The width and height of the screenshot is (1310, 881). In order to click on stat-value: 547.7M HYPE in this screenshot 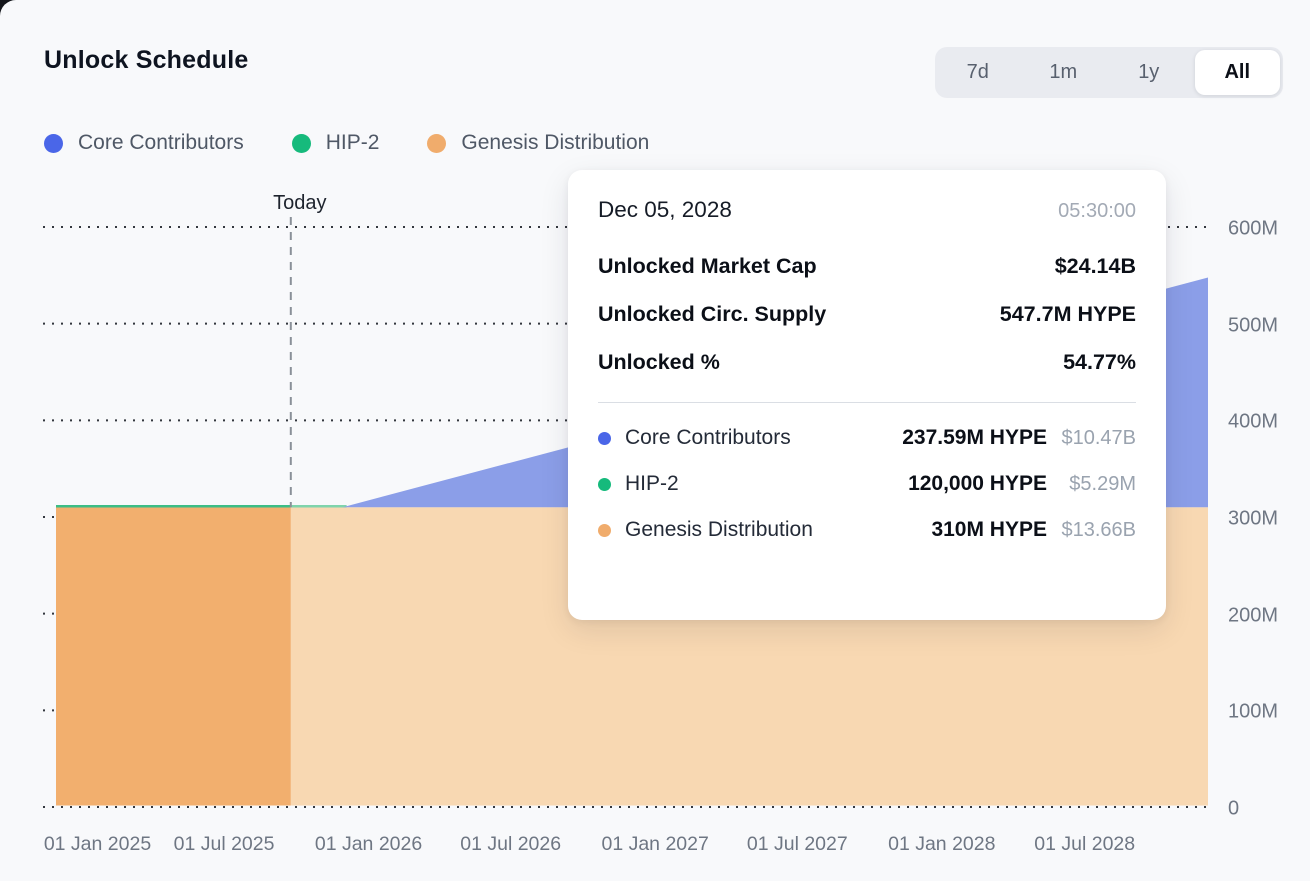, I will do `click(1067, 314)`.